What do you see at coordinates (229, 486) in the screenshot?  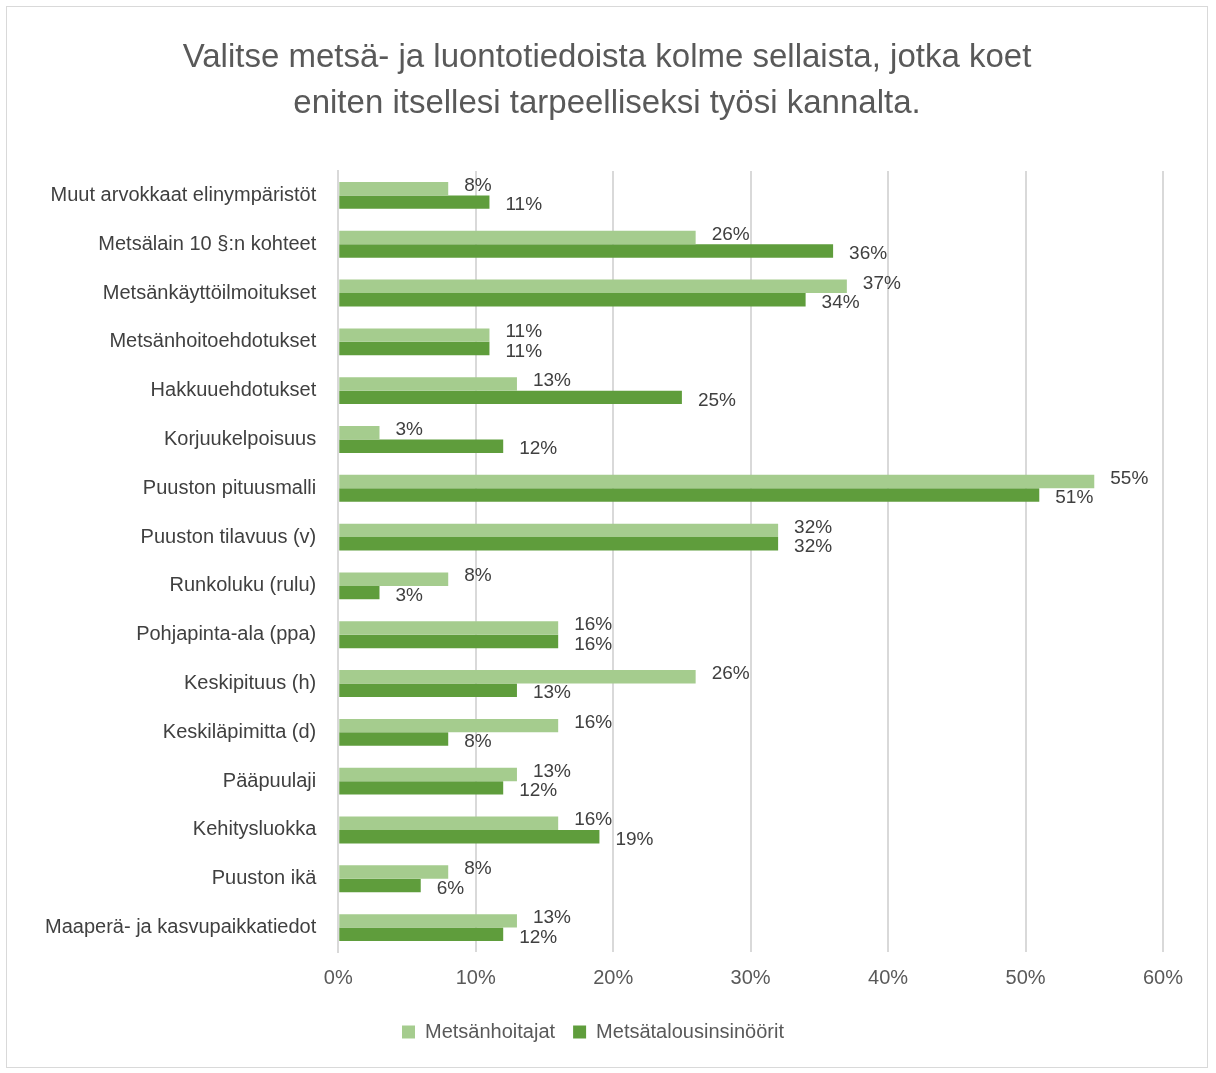 I see `y-tick-label: Puuston pituusmalli` at bounding box center [229, 486].